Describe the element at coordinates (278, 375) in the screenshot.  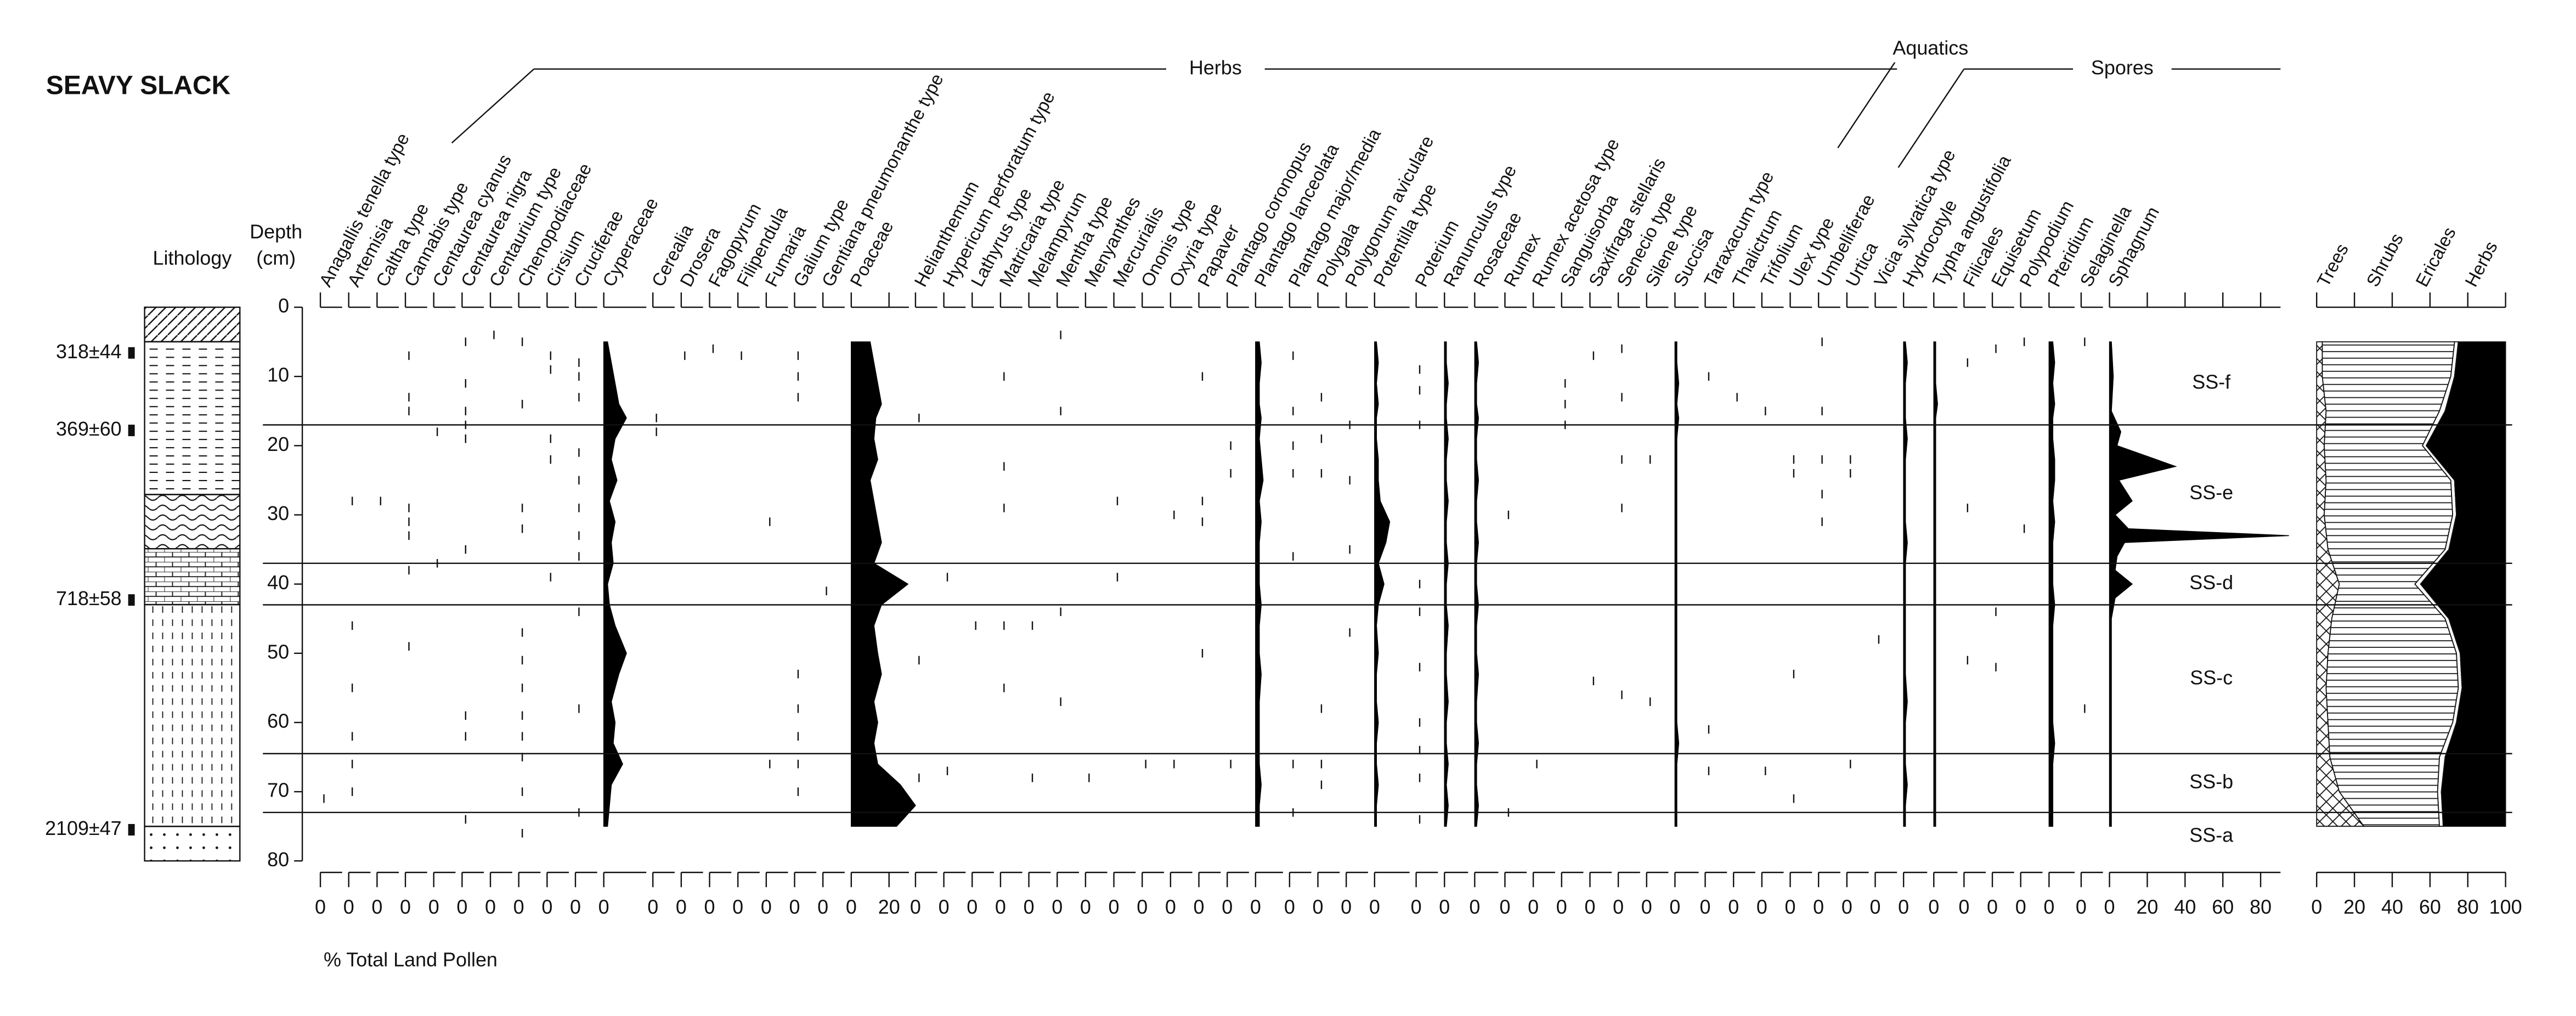
I see `y-tick-label: 10` at that location.